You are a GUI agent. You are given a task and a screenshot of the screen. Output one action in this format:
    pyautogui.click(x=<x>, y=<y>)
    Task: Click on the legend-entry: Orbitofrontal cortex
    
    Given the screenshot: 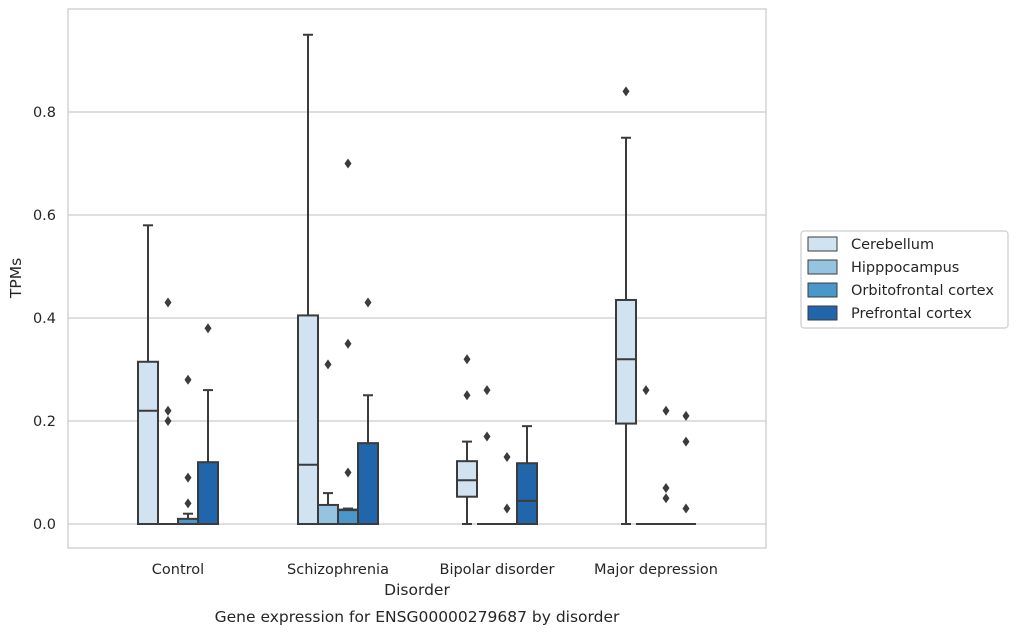 What is the action you would take?
    pyautogui.click(x=900, y=290)
    